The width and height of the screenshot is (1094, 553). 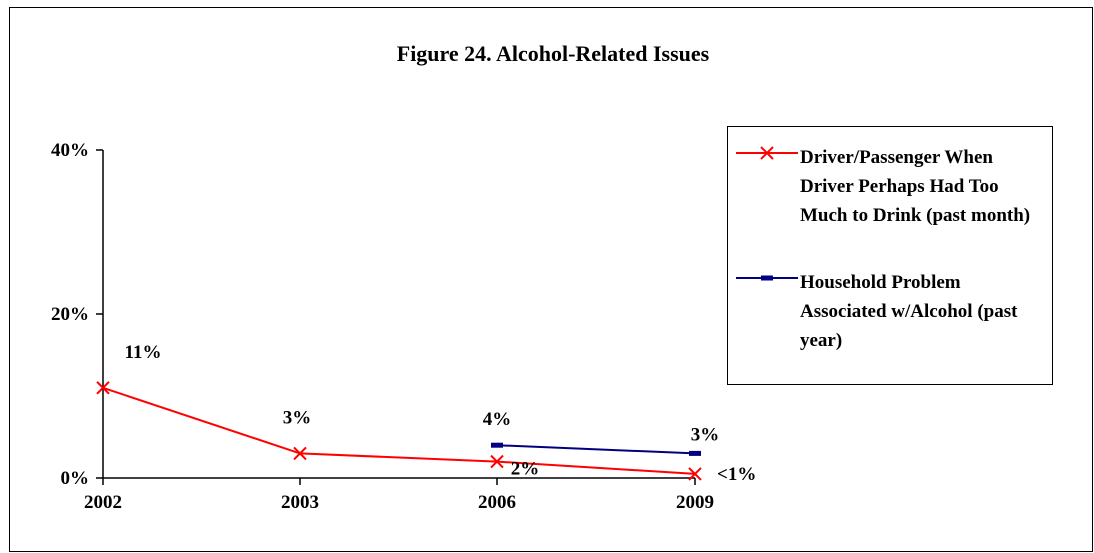 I want to click on y-tick-label: 40%, so click(x=70, y=150).